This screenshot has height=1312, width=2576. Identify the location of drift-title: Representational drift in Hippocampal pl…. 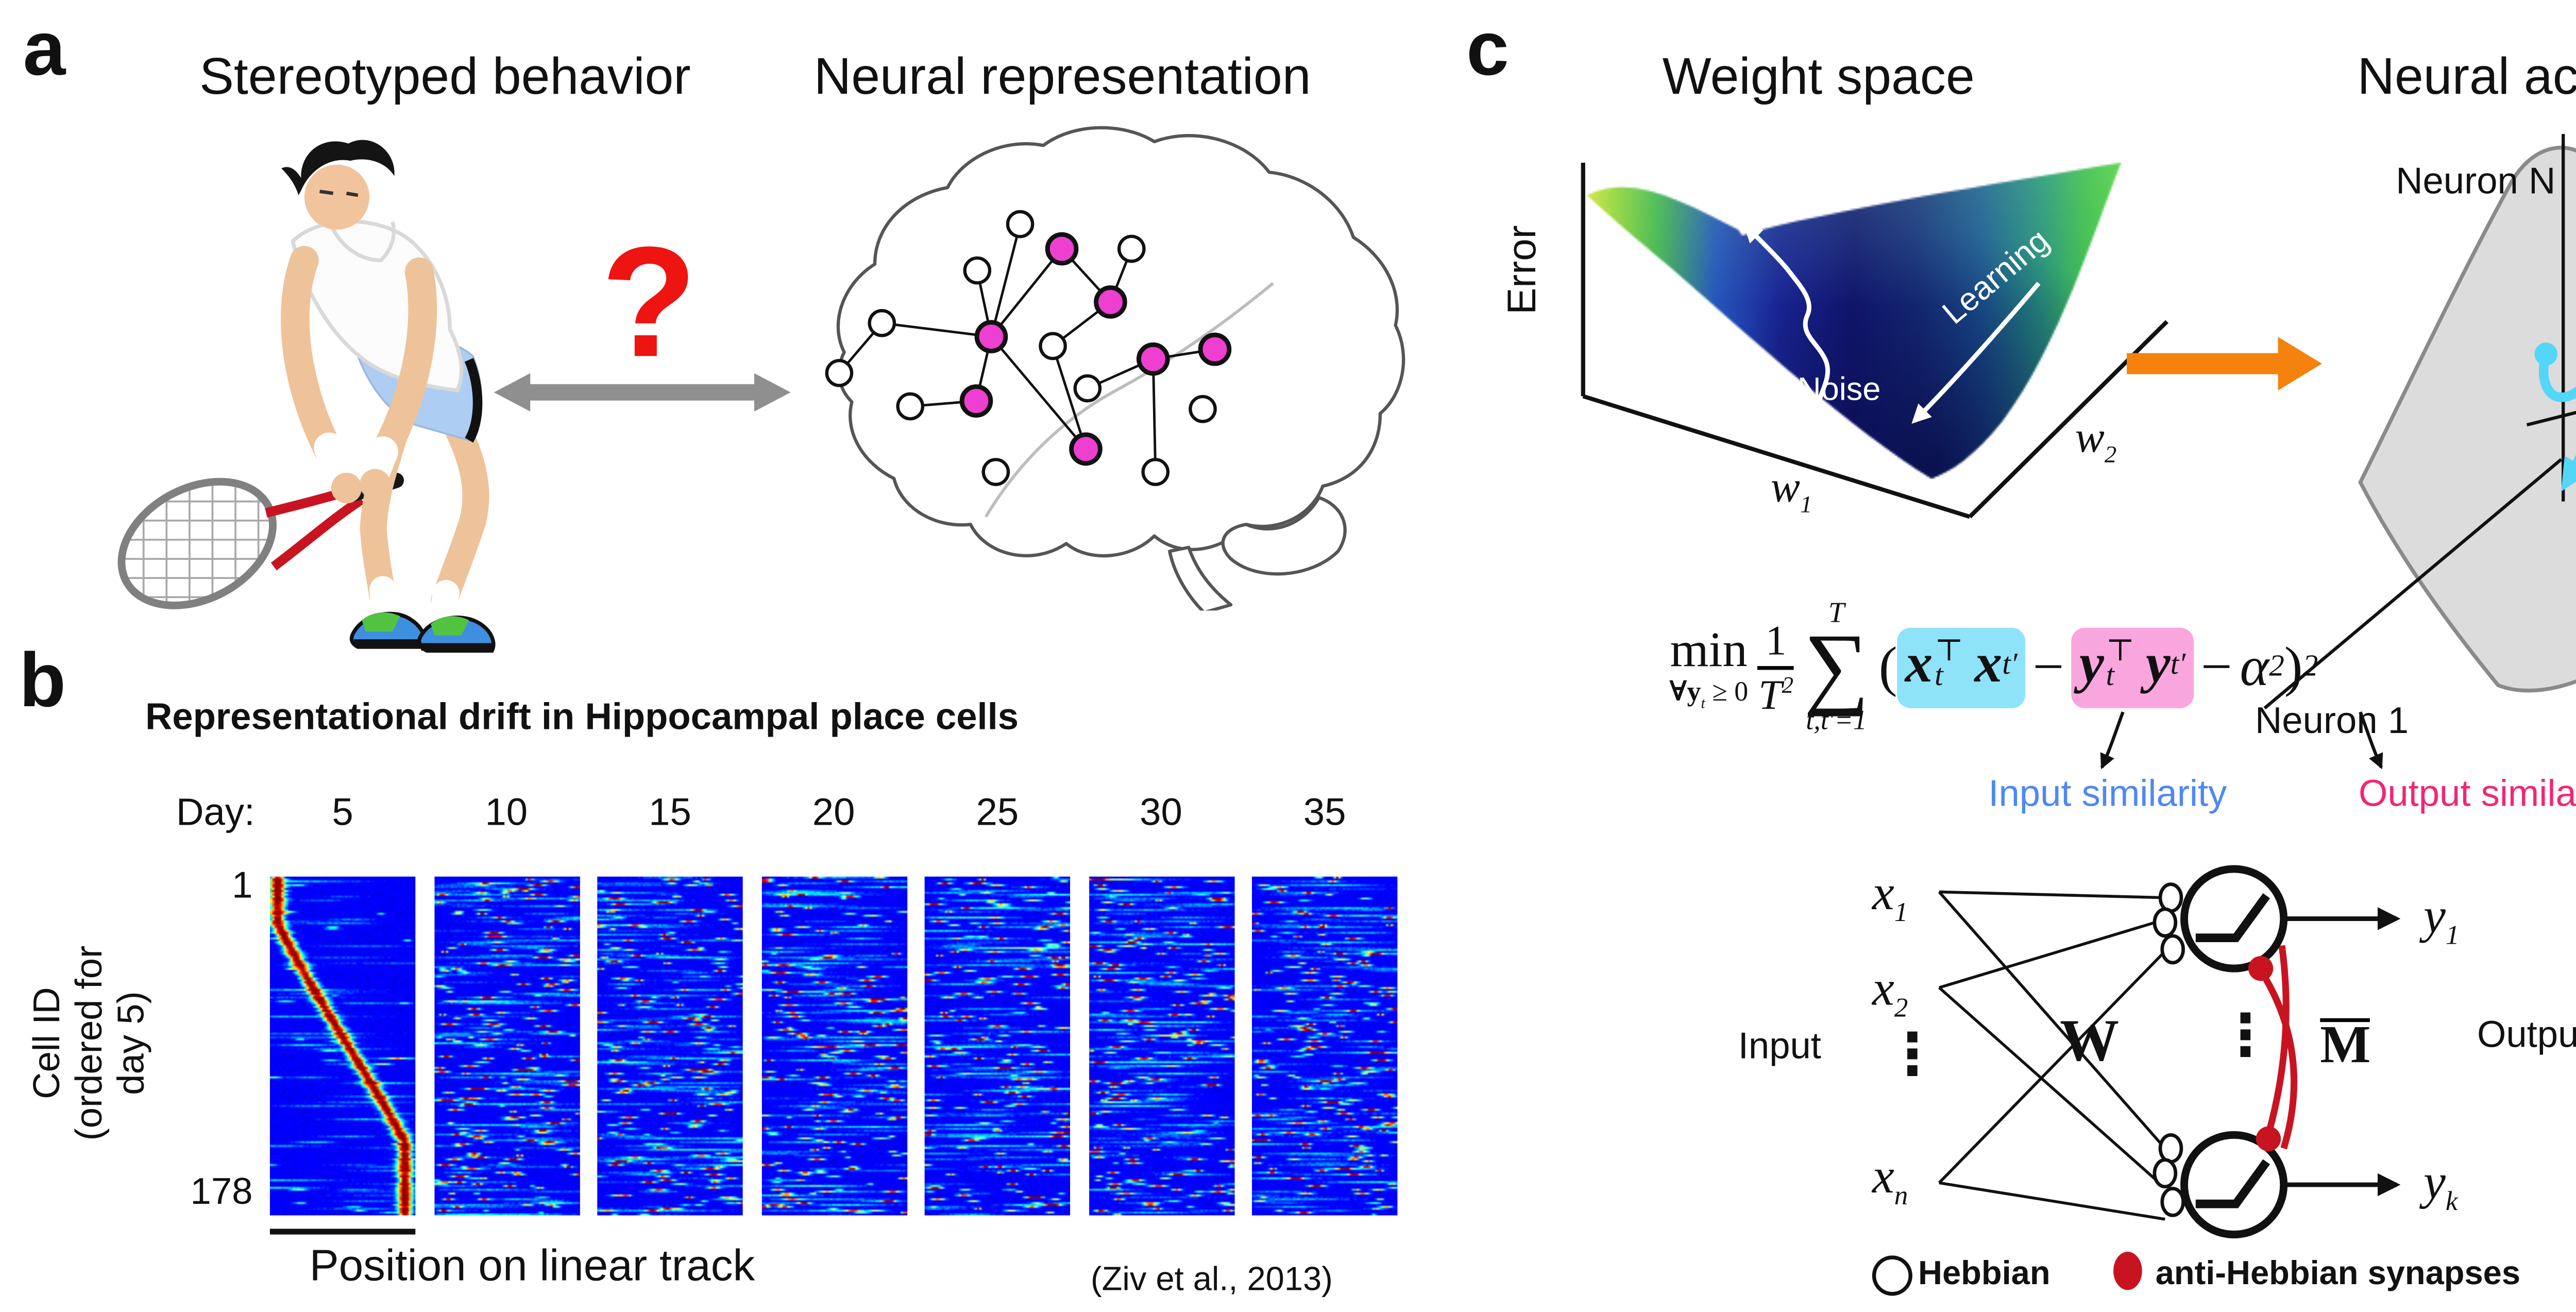
(582, 717).